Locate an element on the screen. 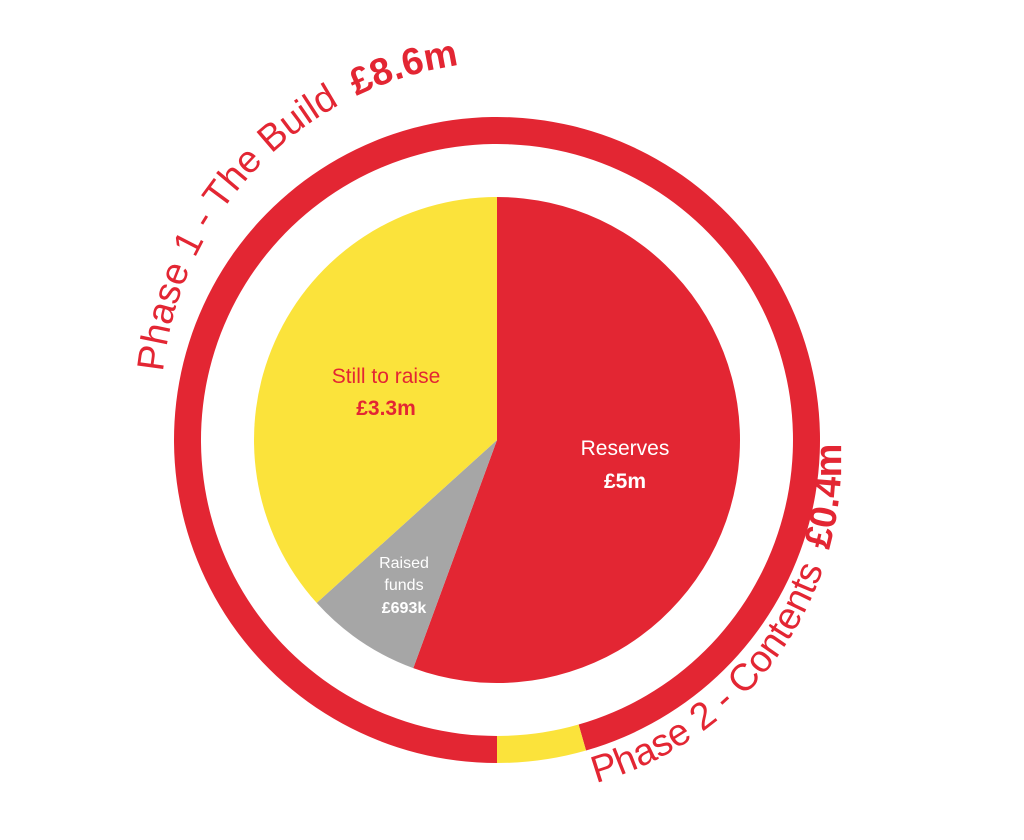 The height and width of the screenshot is (840, 1024). label-reserves: Reserves £5m is located at coordinates (625, 465).